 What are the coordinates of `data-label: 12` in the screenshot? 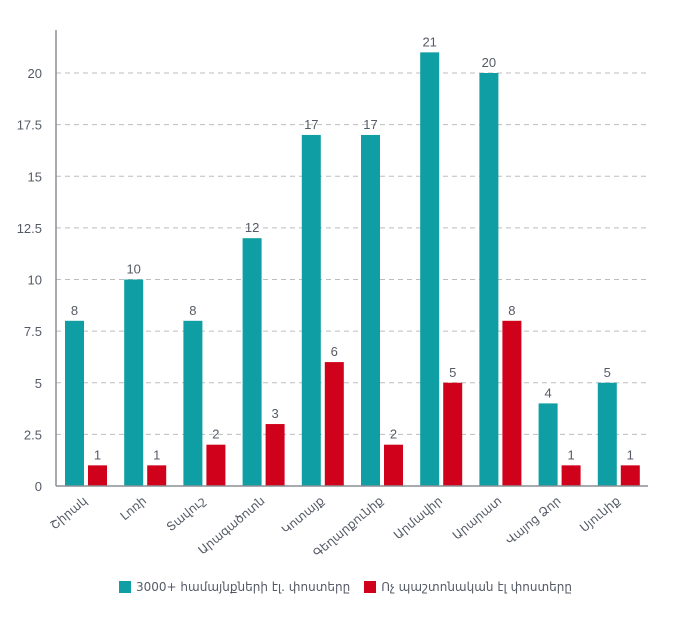 It's located at (252, 227).